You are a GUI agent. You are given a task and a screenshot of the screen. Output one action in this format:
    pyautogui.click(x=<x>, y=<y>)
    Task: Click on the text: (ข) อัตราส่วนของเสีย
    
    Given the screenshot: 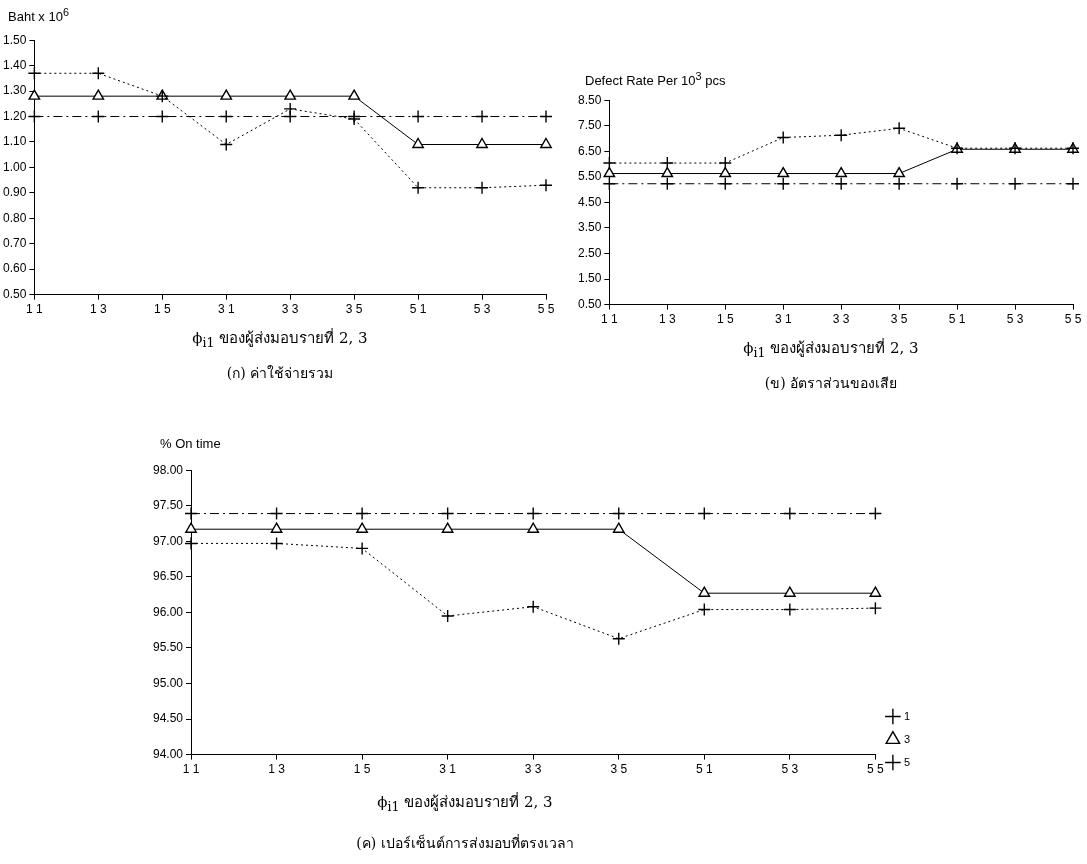 What is the action you would take?
    pyautogui.click(x=831, y=383)
    